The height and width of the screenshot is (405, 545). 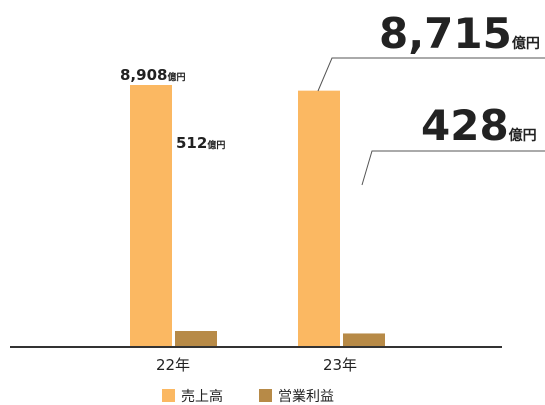 What do you see at coordinates (143, 75) in the screenshot?
I see `data-label-sales-22-value: 8,908` at bounding box center [143, 75].